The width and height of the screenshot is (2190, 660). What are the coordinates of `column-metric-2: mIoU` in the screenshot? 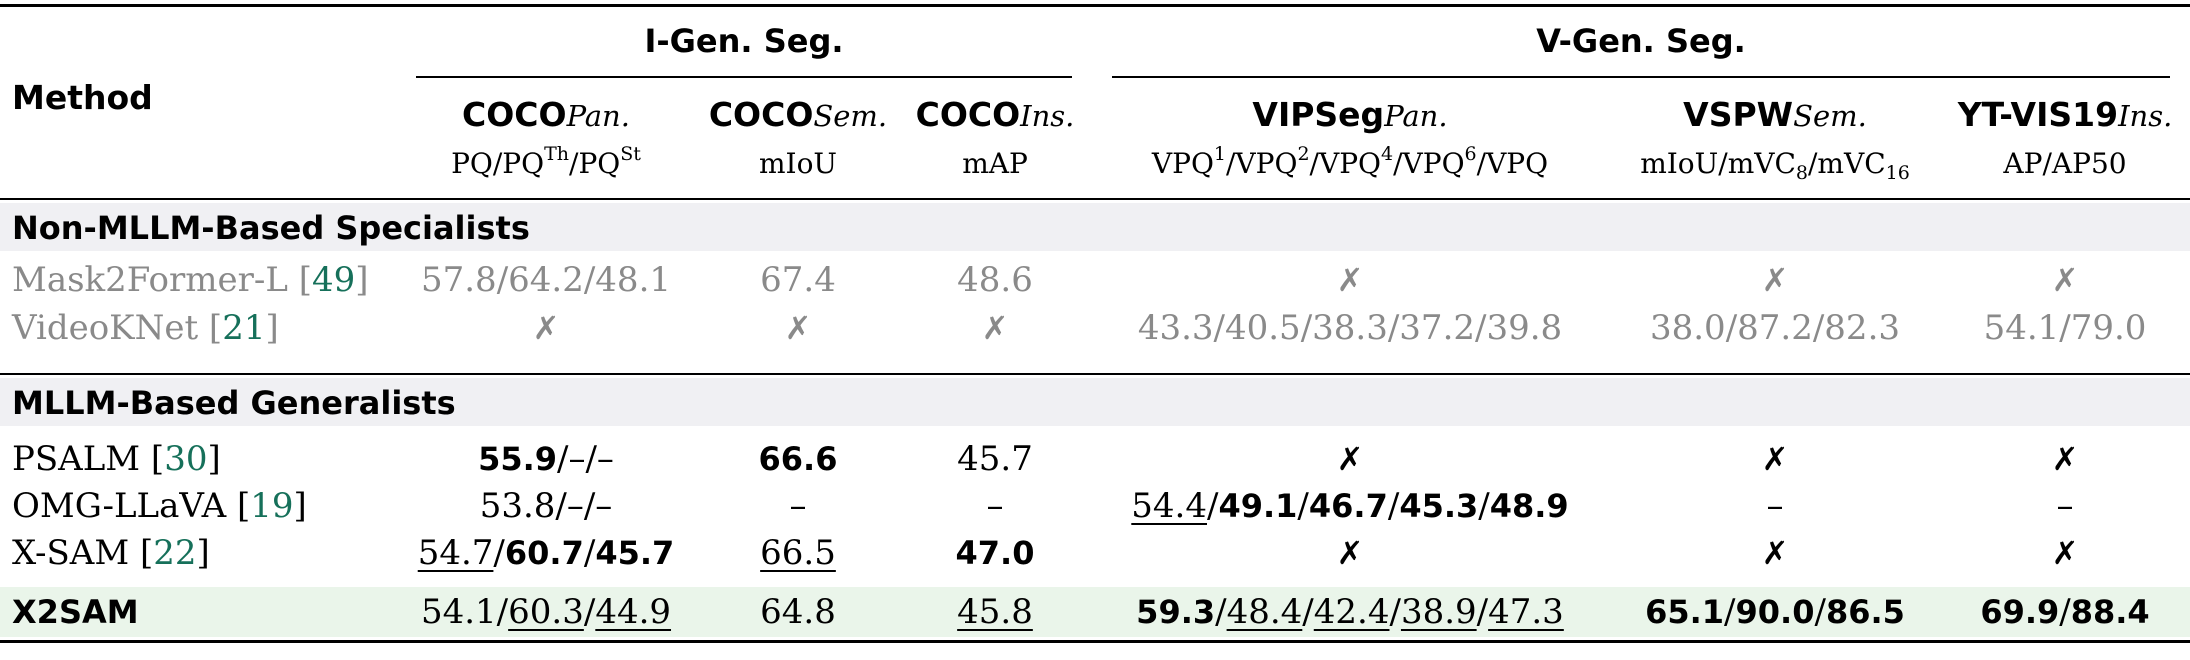 It's located at (798, 163).